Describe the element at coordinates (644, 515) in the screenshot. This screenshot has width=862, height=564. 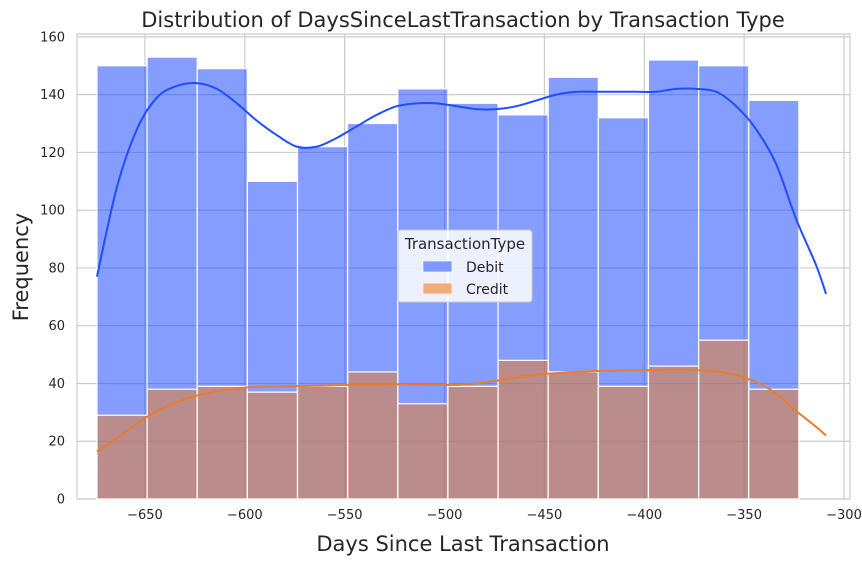
I see `x-tick-label: −400` at that location.